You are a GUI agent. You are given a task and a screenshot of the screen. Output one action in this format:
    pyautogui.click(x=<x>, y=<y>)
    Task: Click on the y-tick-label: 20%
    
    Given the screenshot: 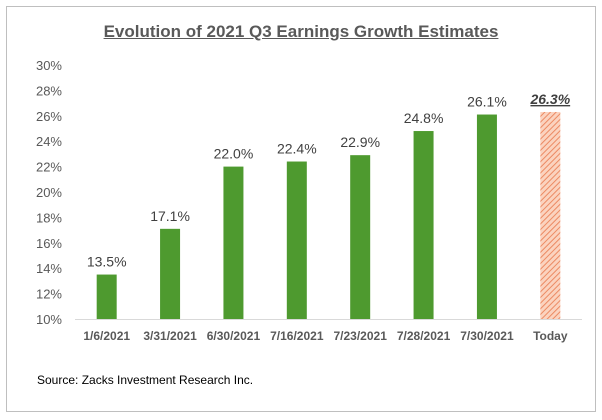 What is the action you would take?
    pyautogui.click(x=49, y=192)
    